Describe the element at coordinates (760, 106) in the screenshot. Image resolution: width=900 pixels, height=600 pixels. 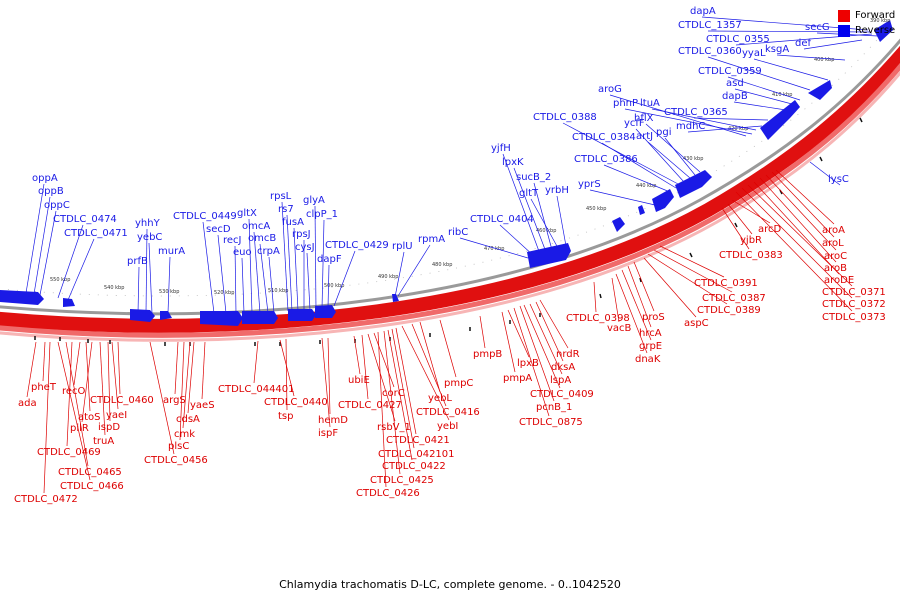
I see `leader-line-dapB` at that location.